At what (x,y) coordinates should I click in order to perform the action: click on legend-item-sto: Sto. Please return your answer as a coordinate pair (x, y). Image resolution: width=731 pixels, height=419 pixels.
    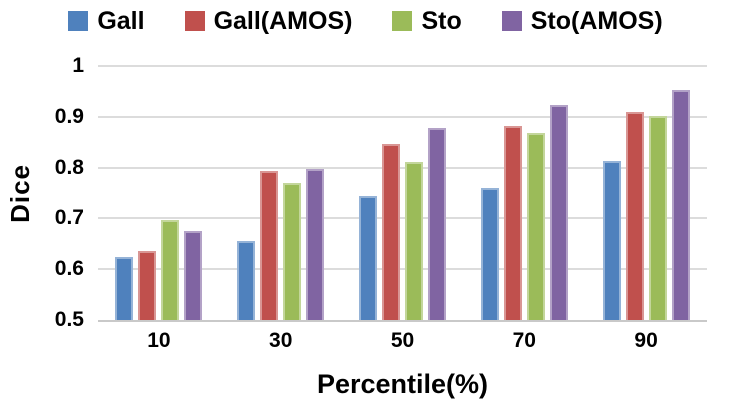
    Looking at the image, I should click on (427, 21).